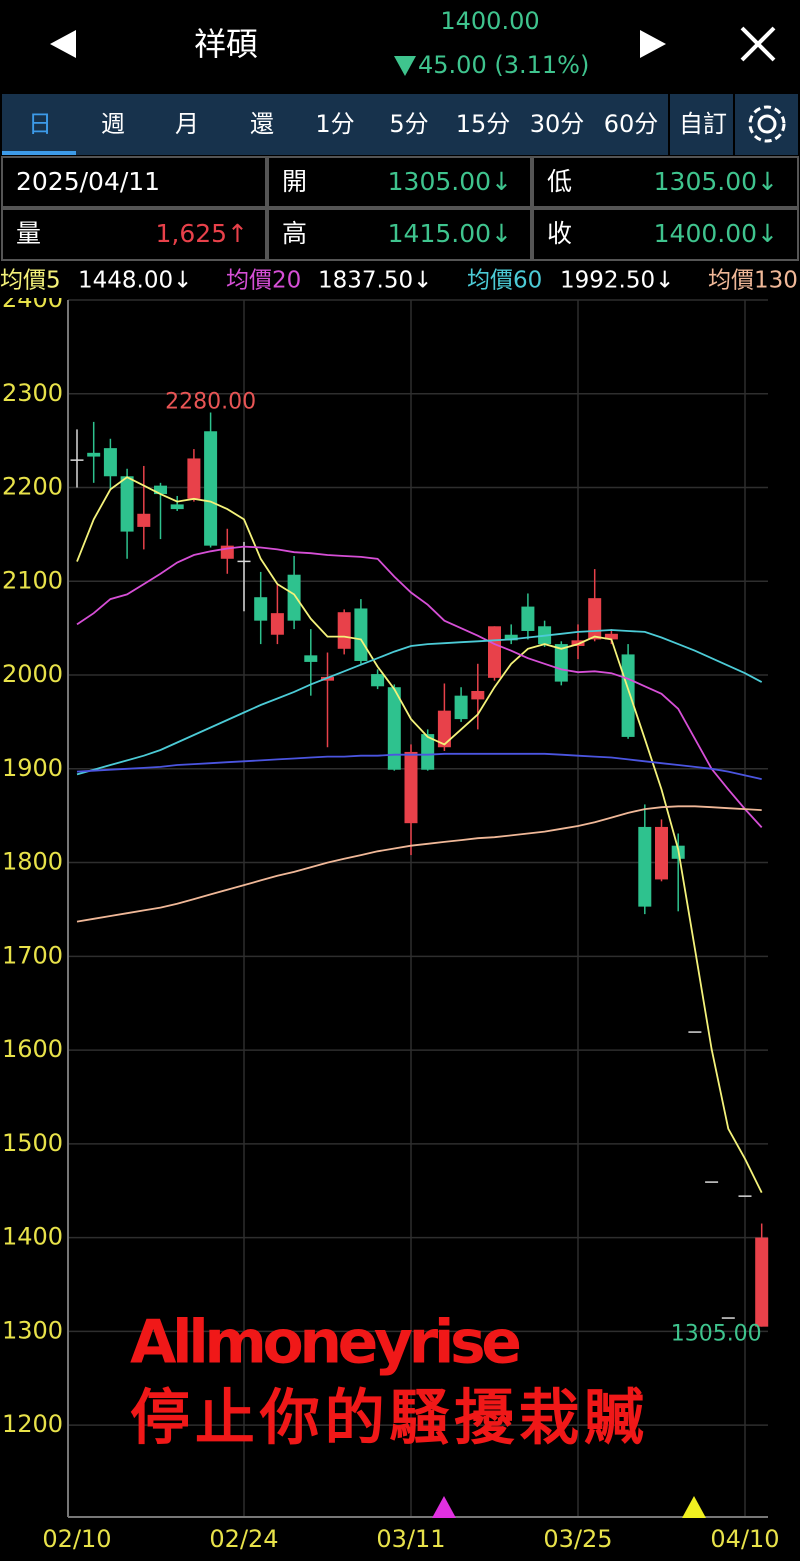 This screenshot has height=1561, width=800. Describe the element at coordinates (32, 768) in the screenshot. I see `y-tick-label: 1900` at that location.